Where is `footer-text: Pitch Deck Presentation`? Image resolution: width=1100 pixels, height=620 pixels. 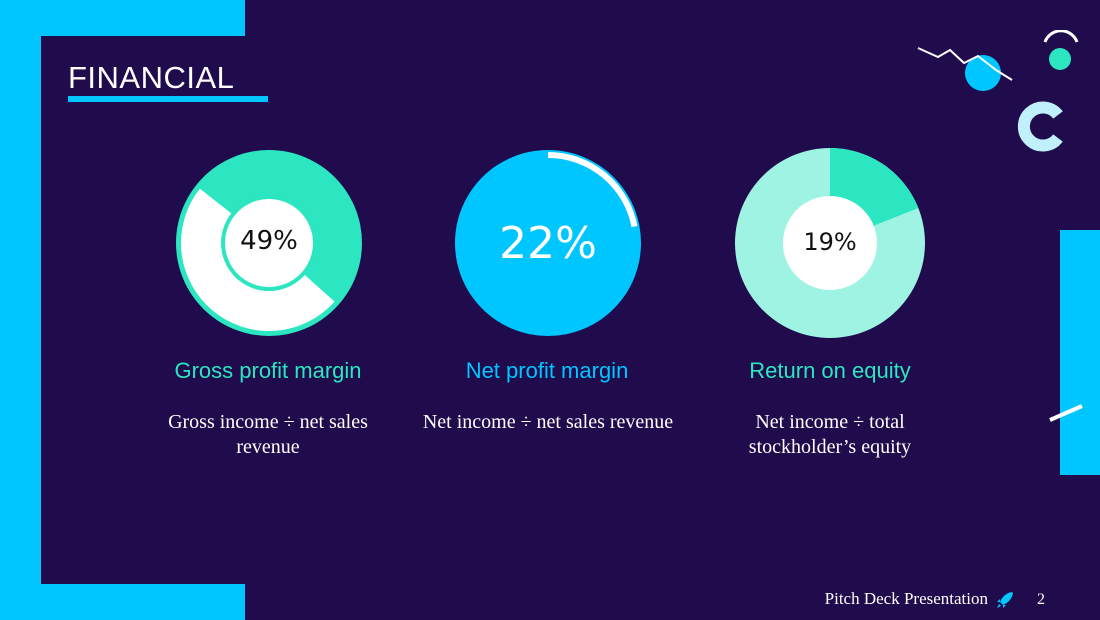
footer-text: Pitch Deck Presentation is located at coordinates (906, 598).